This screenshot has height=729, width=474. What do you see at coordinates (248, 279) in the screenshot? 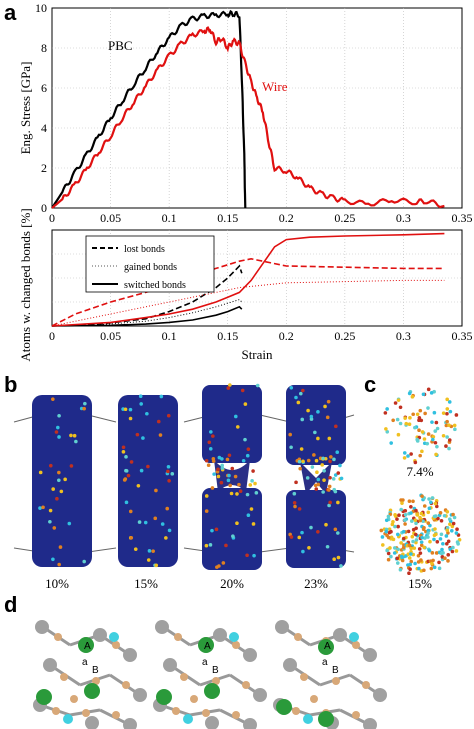
I see `bonds-series` at bounding box center [248, 279].